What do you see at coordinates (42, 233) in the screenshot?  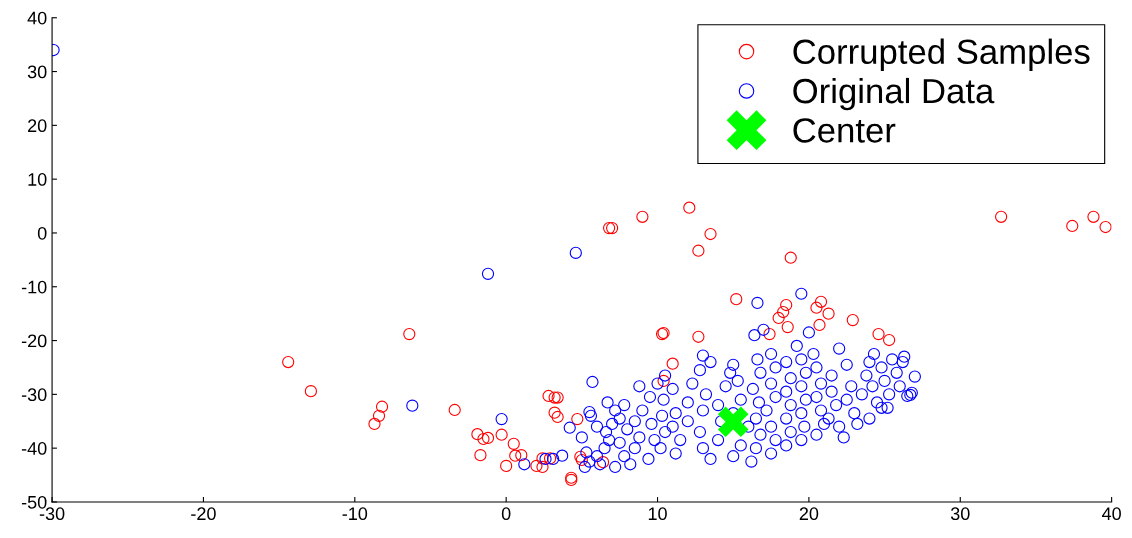 I see `y-tick-label: 0` at bounding box center [42, 233].